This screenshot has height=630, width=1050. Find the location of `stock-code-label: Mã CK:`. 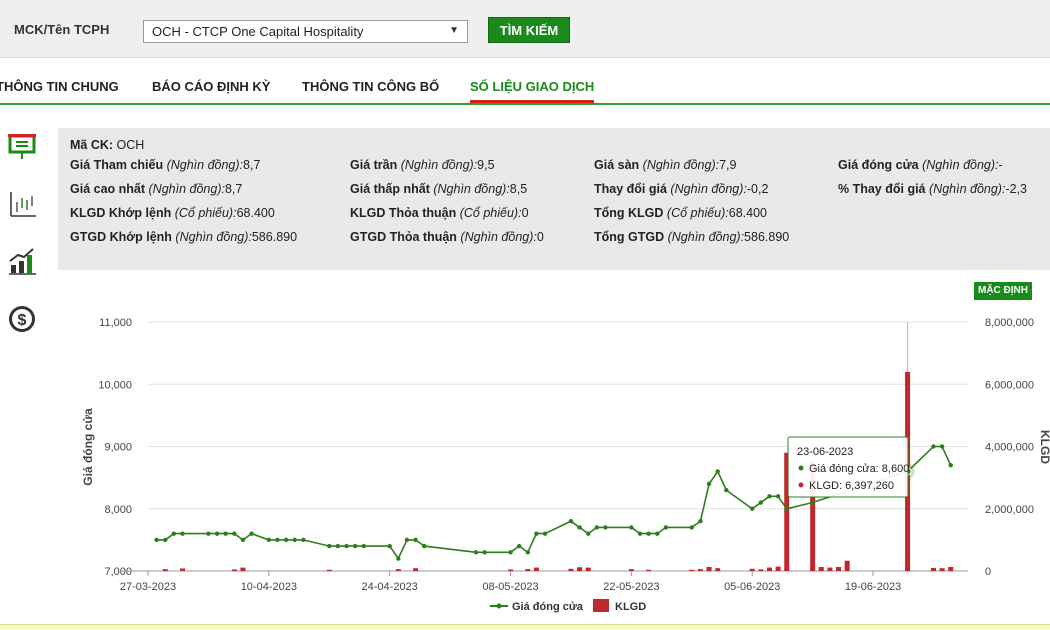

stock-code-label: Mã CK: is located at coordinates (92, 145).